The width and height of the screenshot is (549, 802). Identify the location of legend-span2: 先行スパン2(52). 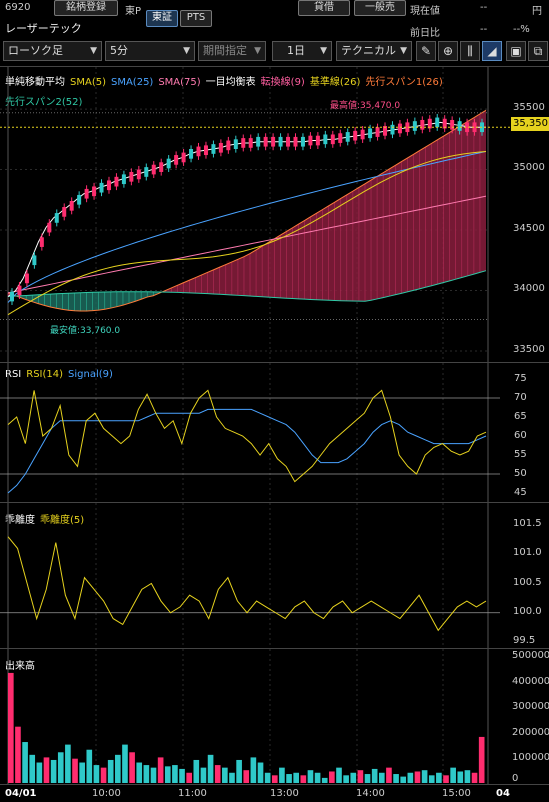
(44, 102).